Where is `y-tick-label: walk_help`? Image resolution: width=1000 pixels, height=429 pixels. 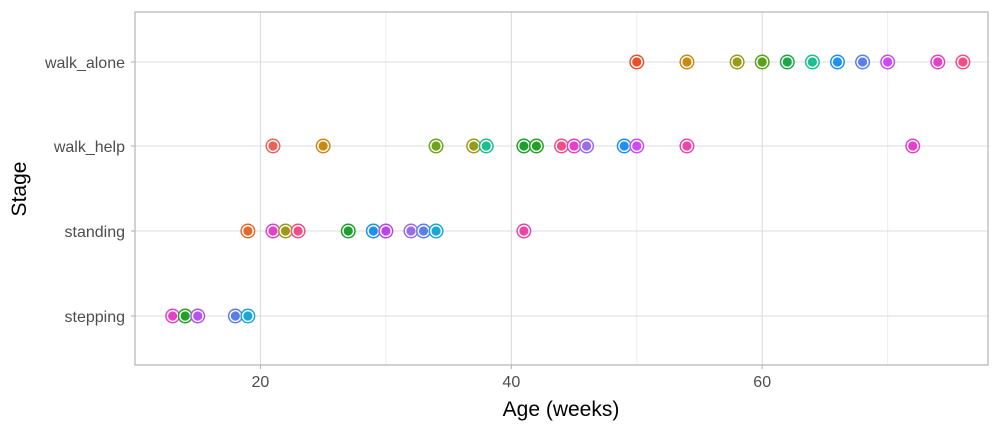 y-tick-label: walk_help is located at coordinates (89, 147).